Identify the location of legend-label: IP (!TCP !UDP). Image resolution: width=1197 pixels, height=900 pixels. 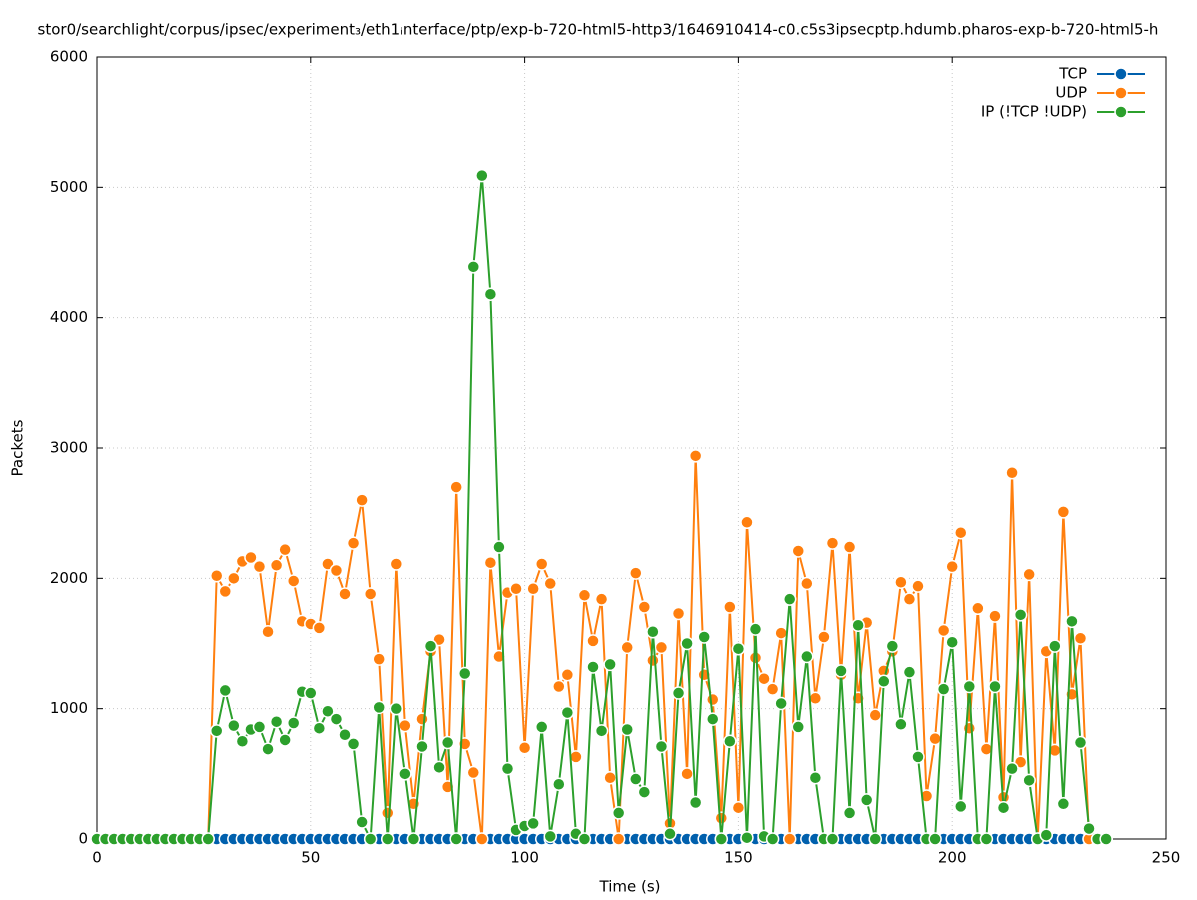
(1034, 112).